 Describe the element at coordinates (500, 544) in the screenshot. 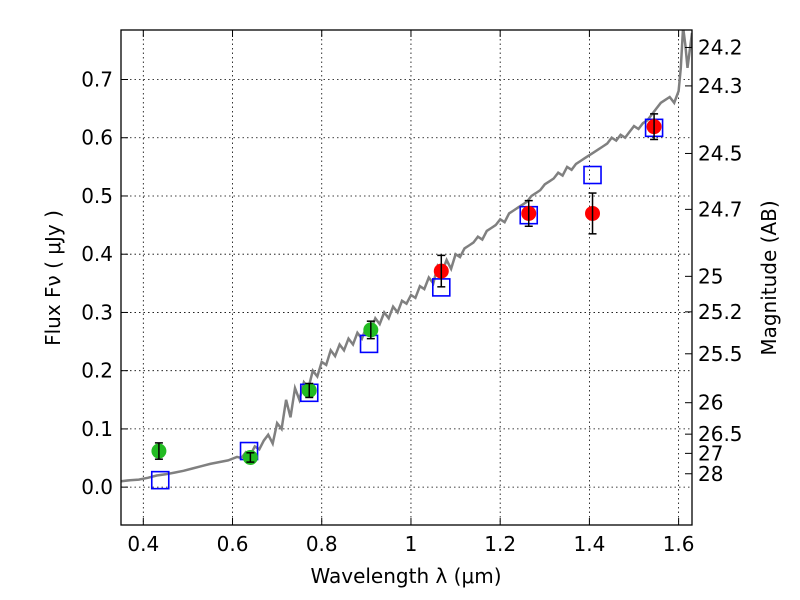

I see `x-tick-label: 1.2` at that location.